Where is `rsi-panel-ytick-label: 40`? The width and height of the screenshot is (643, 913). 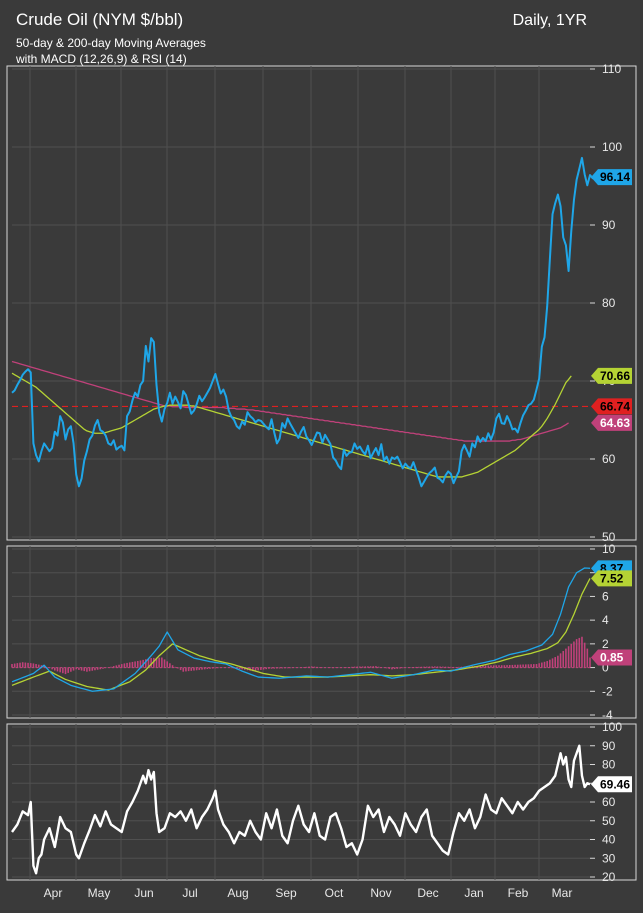
rsi-panel-ytick-label: 40 is located at coordinates (609, 840).